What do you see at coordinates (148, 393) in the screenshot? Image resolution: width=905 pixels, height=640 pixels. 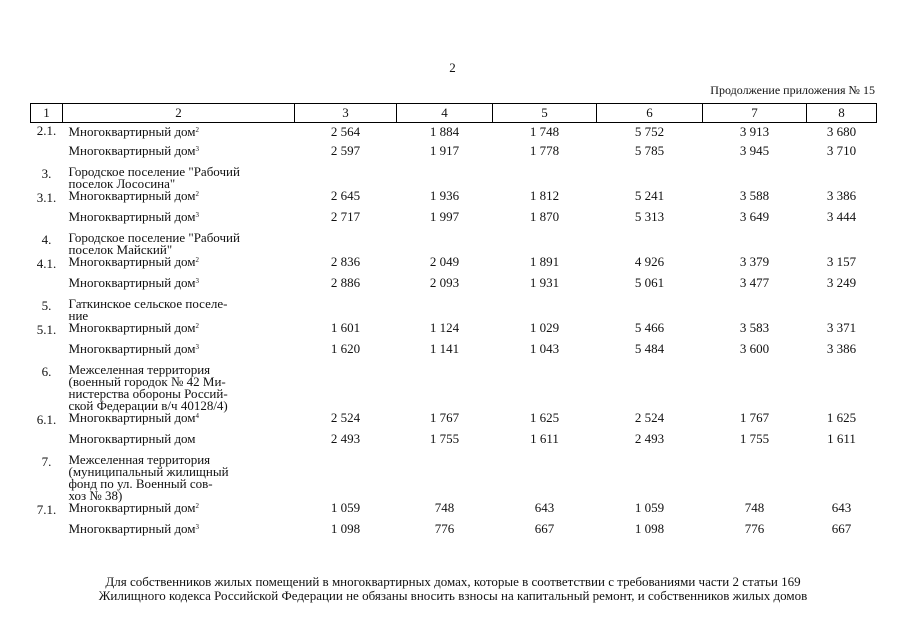 I see `section-title-line: нистерства обороны Россий-` at bounding box center [148, 393].